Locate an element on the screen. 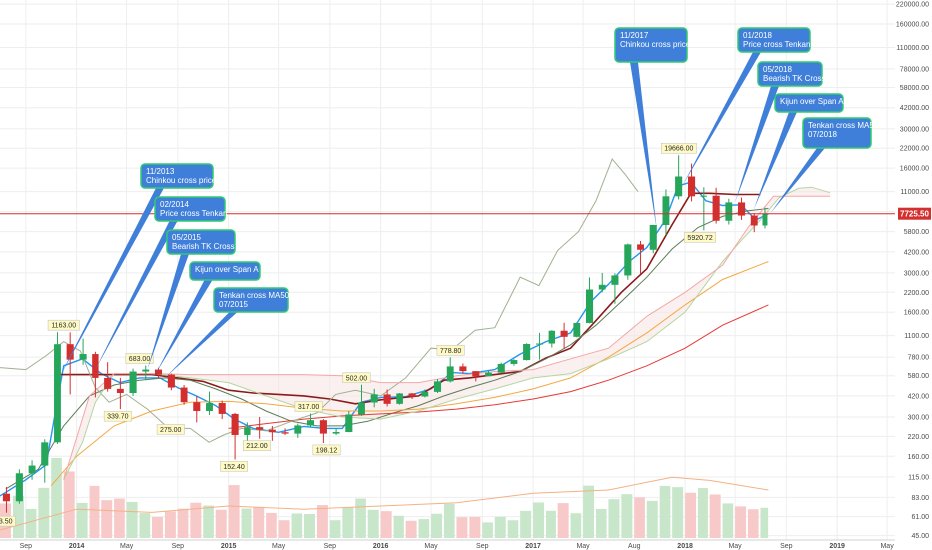 Image resolution: width=932 pixels, height=550 pixels. y-tick-label: 11000.00 is located at coordinates (914, 192).